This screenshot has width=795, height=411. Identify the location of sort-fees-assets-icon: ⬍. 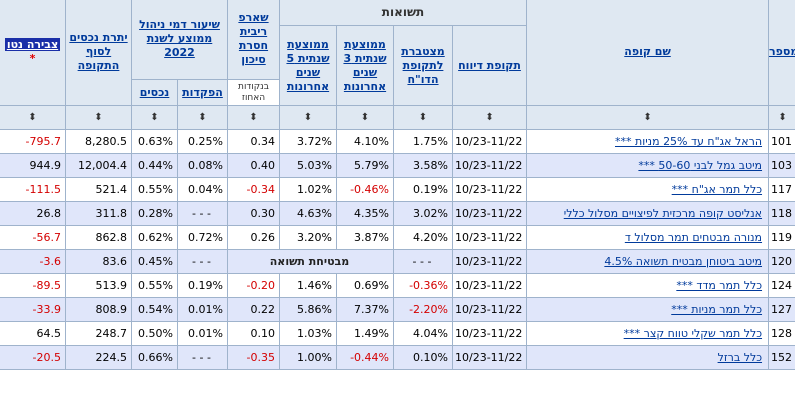
(154, 117).